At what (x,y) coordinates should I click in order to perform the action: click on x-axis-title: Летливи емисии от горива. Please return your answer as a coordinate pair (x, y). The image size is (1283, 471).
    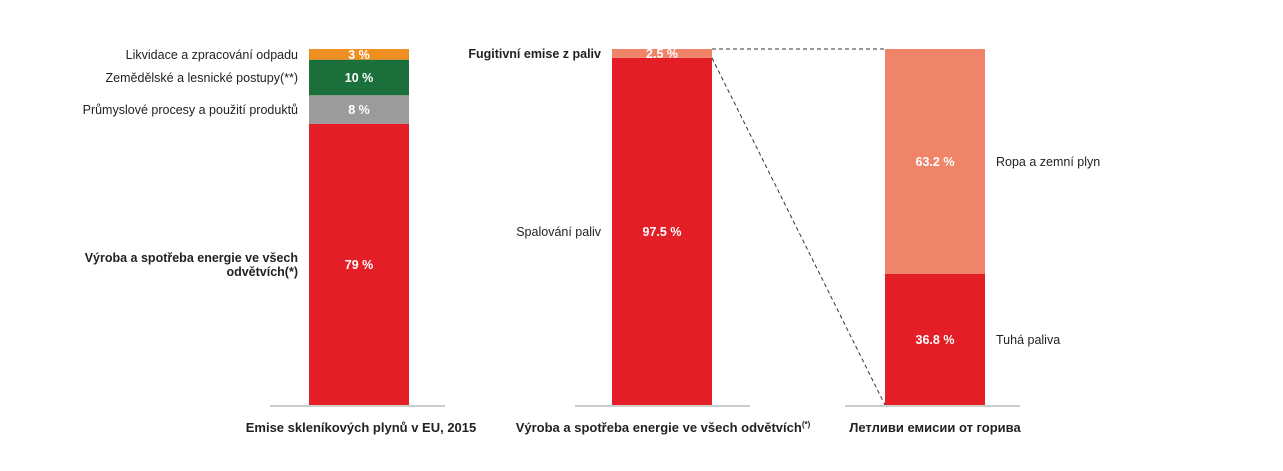
    Looking at the image, I should click on (935, 427).